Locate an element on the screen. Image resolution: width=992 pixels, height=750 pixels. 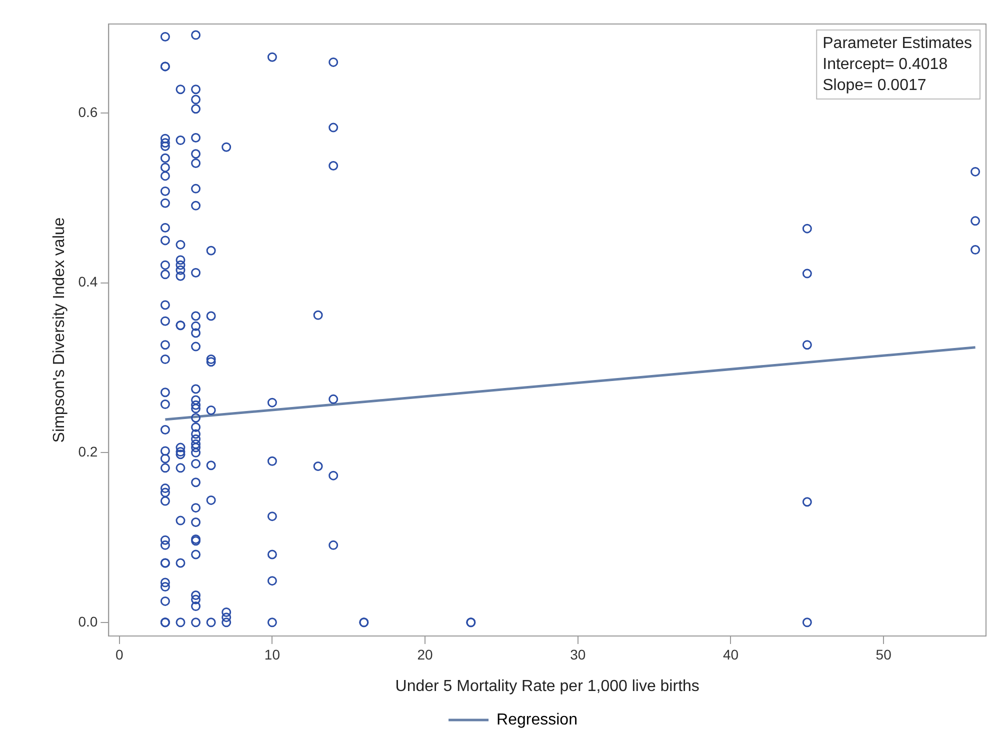
x-tick-label: 50 is located at coordinates (884, 654).